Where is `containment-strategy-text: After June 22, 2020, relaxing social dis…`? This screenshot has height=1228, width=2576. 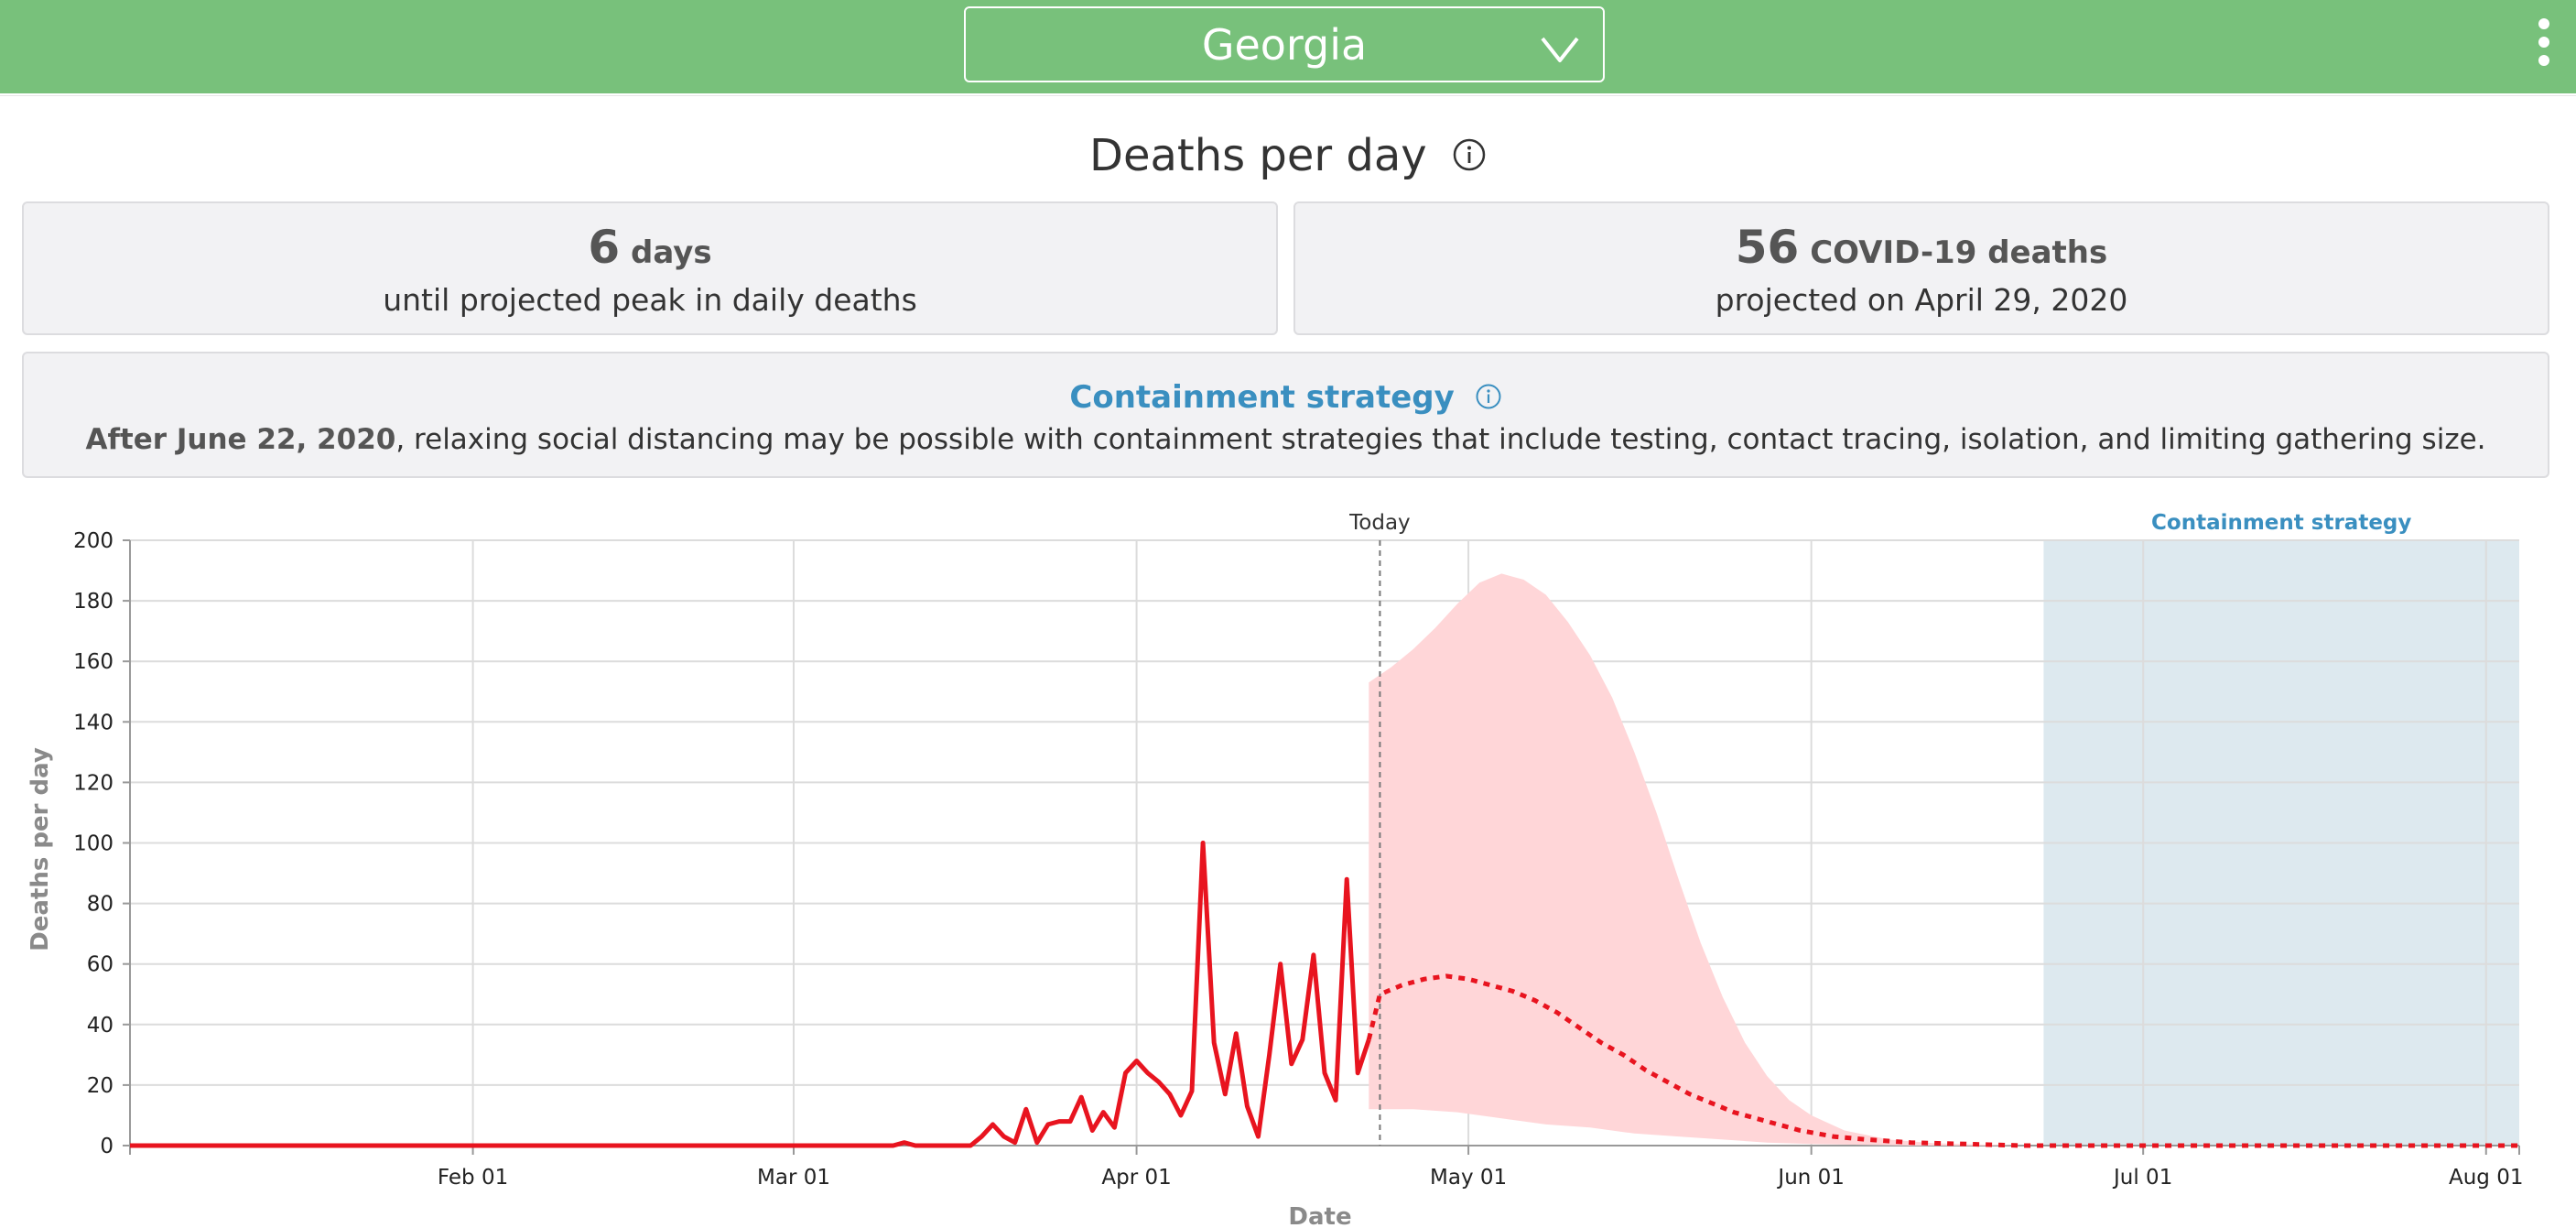 containment-strategy-text: After June 22, 2020, relaxing social dis… is located at coordinates (1286, 439).